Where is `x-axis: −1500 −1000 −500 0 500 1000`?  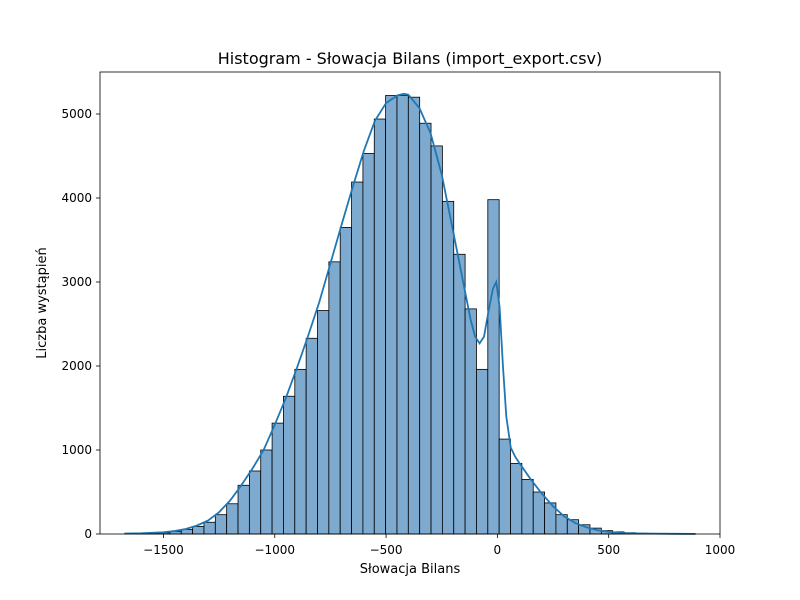
x-axis: −1500 −1000 −500 0 500 1000 is located at coordinates (439, 545).